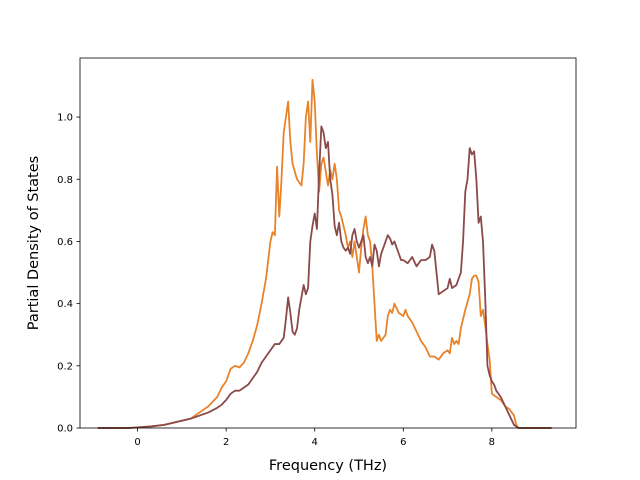 This screenshot has height=480, width=640. I want to click on x-axis-label: Frequency (THz), so click(328, 466).